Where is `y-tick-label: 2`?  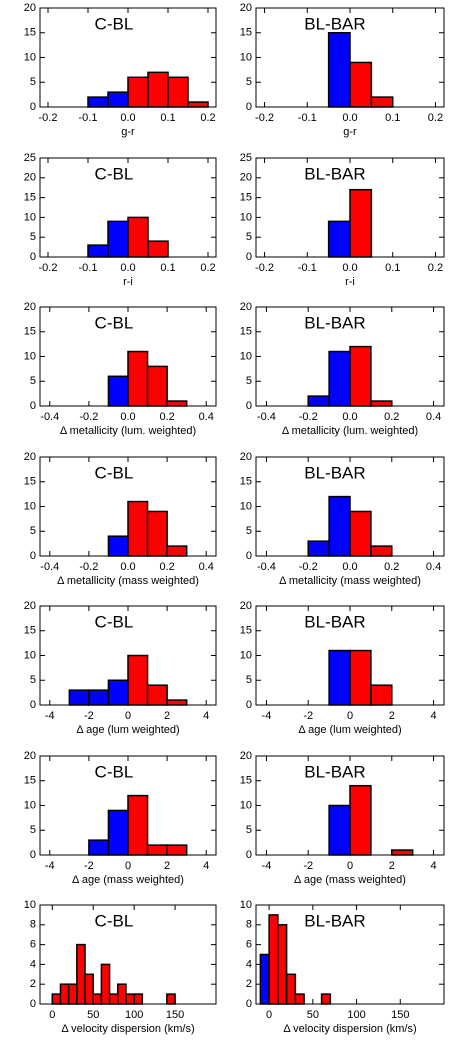 y-tick-label: 2 is located at coordinates (33, 984).